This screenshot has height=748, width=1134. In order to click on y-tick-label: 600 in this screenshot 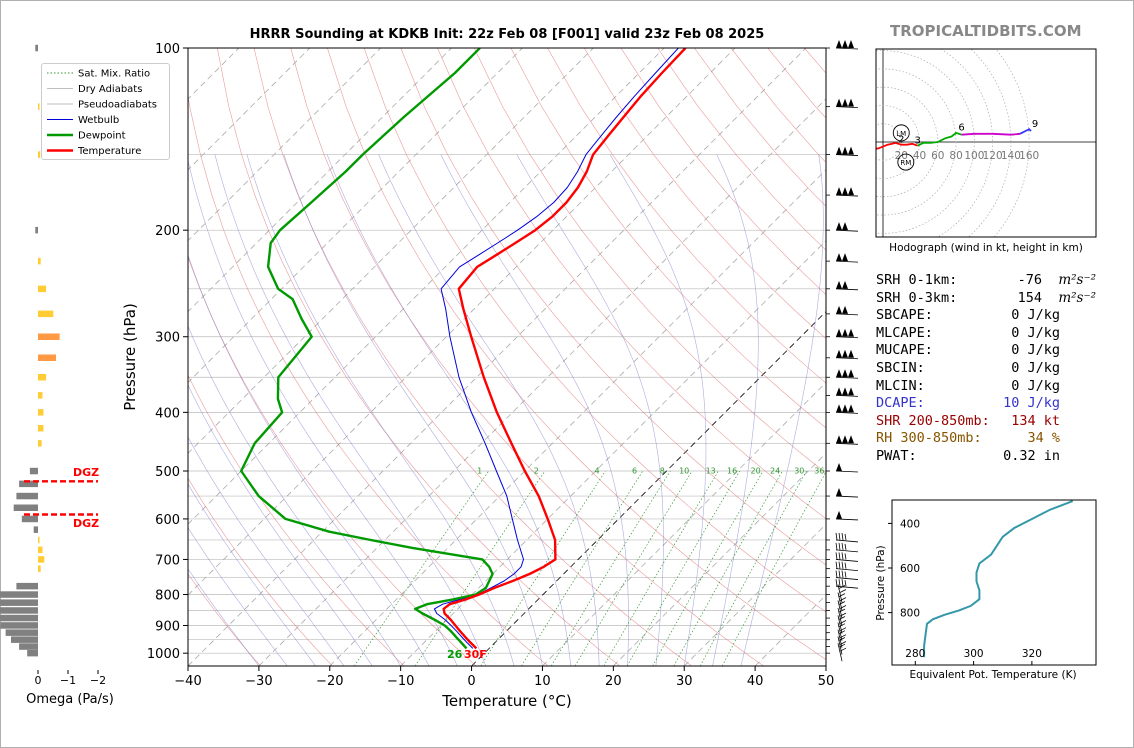, I will do `click(167, 520)`.